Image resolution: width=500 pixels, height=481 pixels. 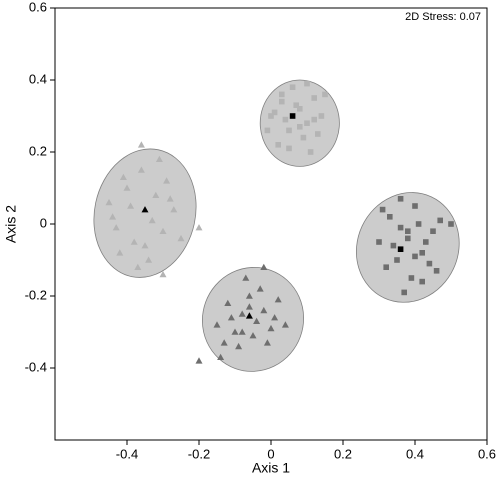 What do you see at coordinates (270, 453) in the screenshot?
I see `x-tick-label: 0` at bounding box center [270, 453].